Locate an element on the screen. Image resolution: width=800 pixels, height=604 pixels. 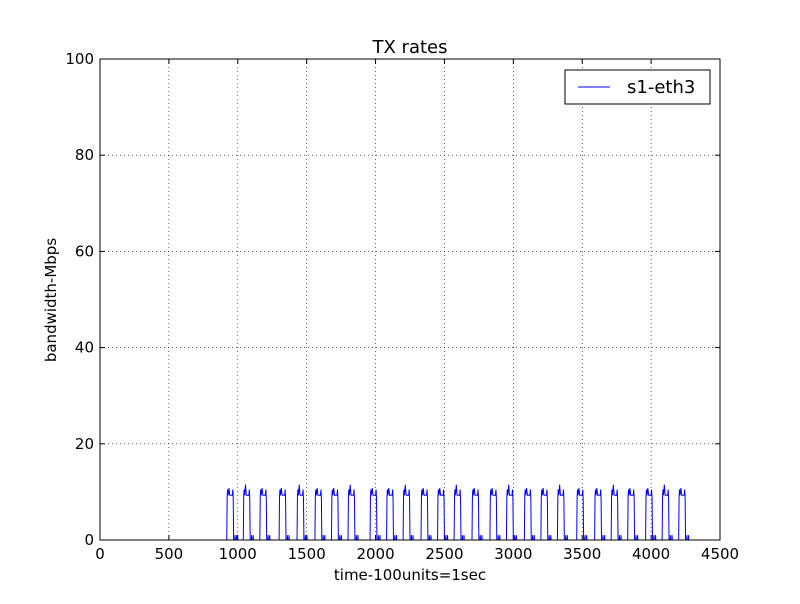
chart-title: TX rates is located at coordinates (410, 47).